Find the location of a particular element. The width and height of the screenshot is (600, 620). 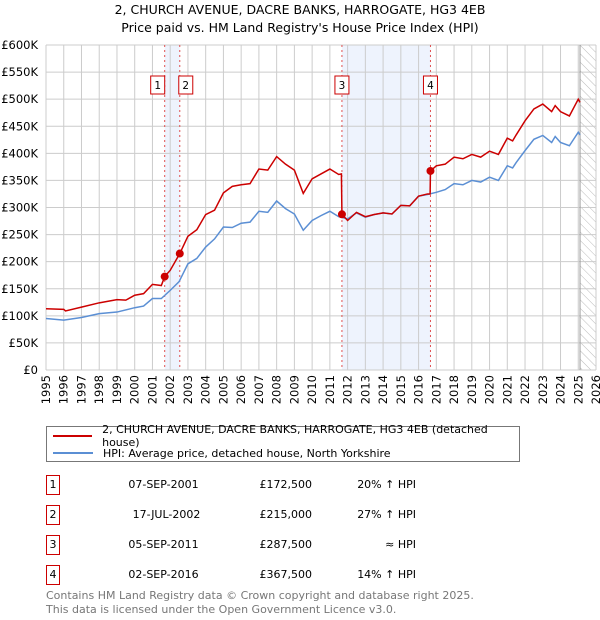

x-tick-label: 2019 is located at coordinates (472, 389).